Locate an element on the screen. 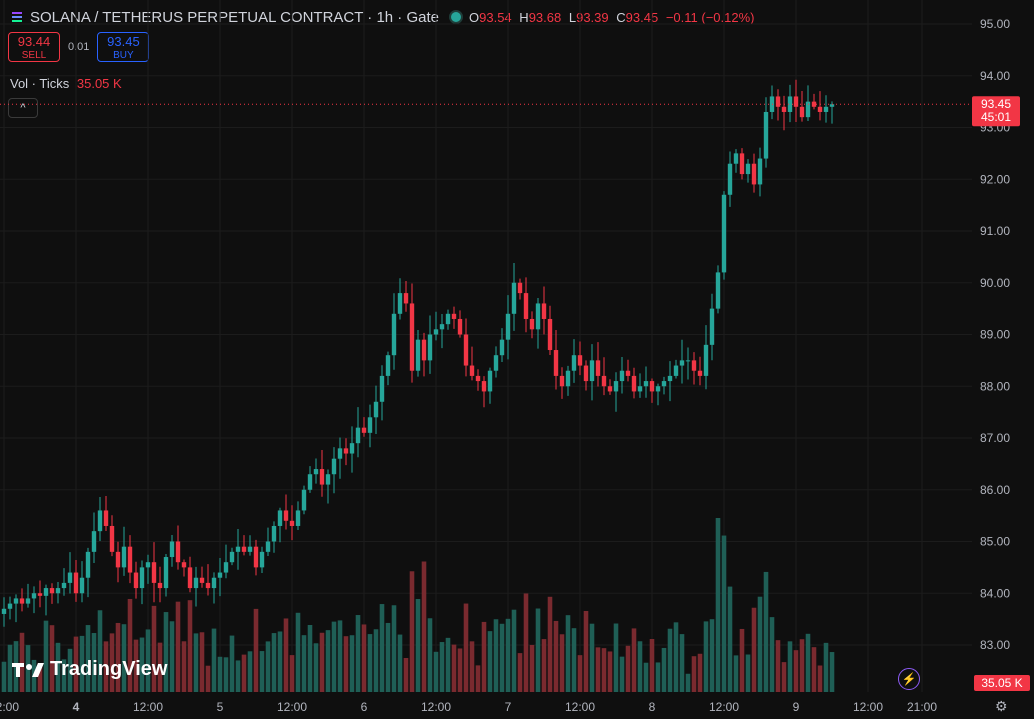 This screenshot has width=1034, height=719. x-tick-label: 8 is located at coordinates (652, 707).